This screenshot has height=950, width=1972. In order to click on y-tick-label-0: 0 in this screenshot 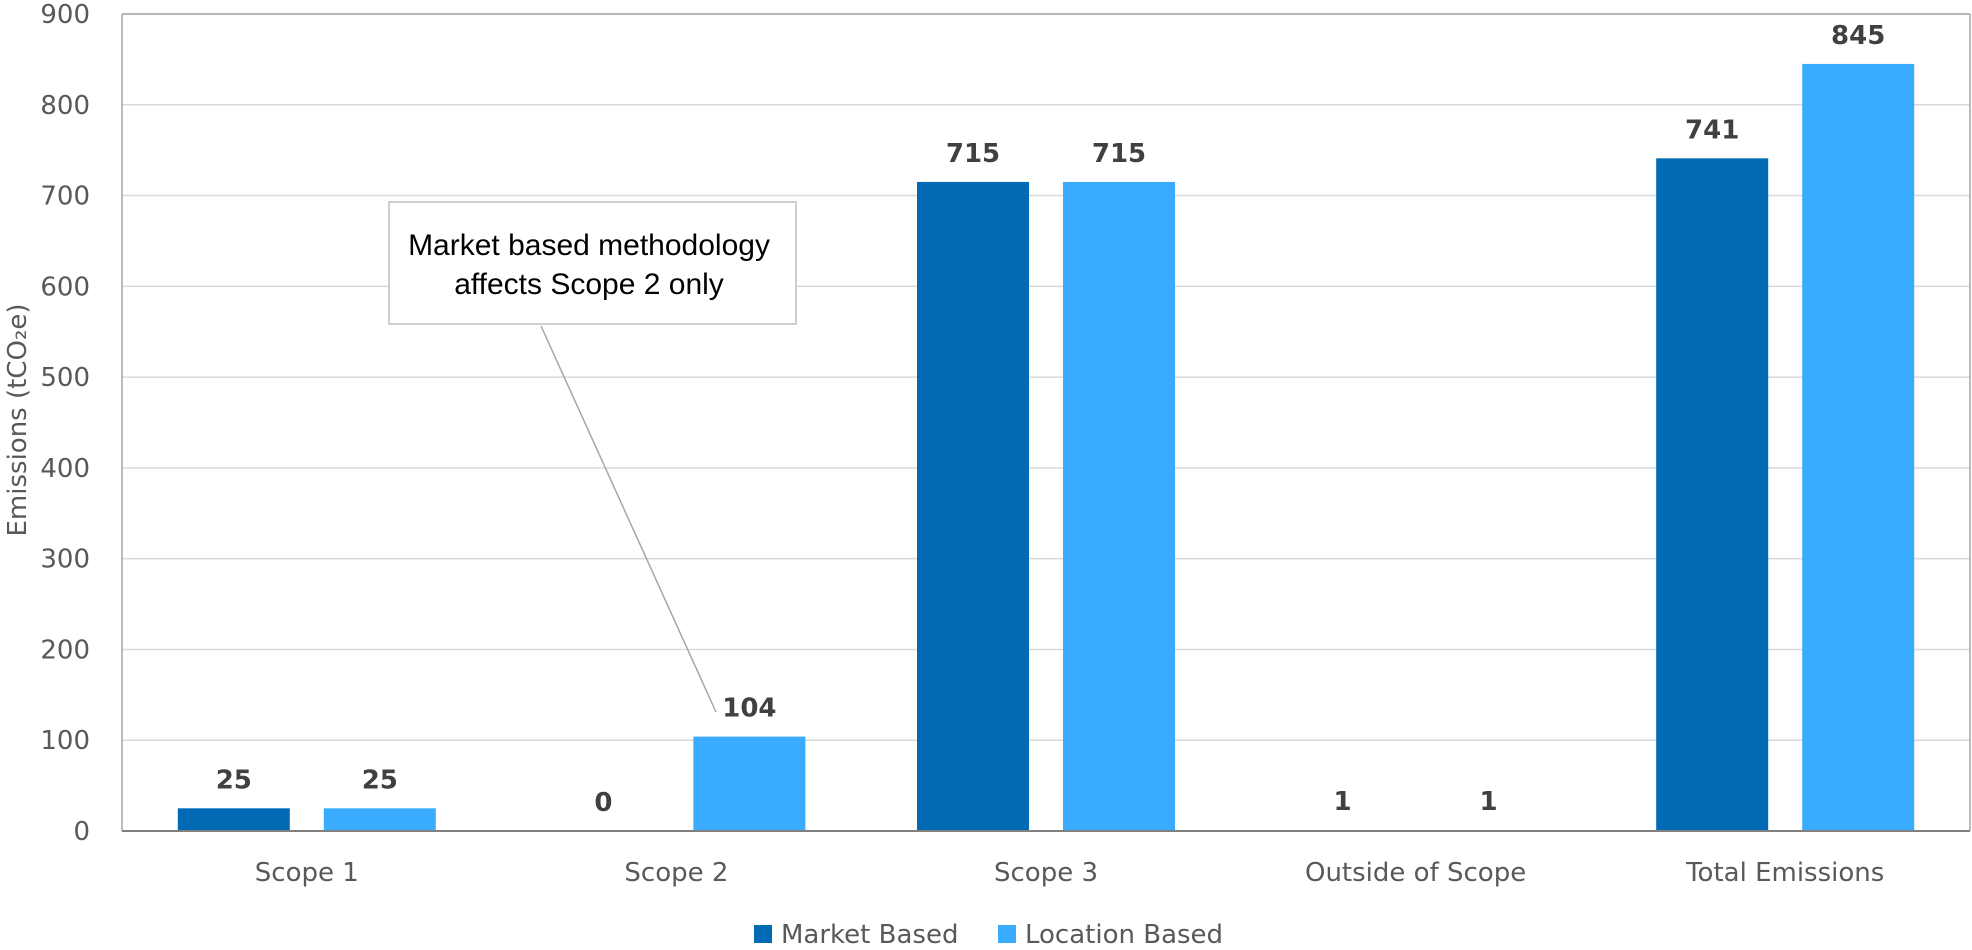, I will do `click(81, 832)`.